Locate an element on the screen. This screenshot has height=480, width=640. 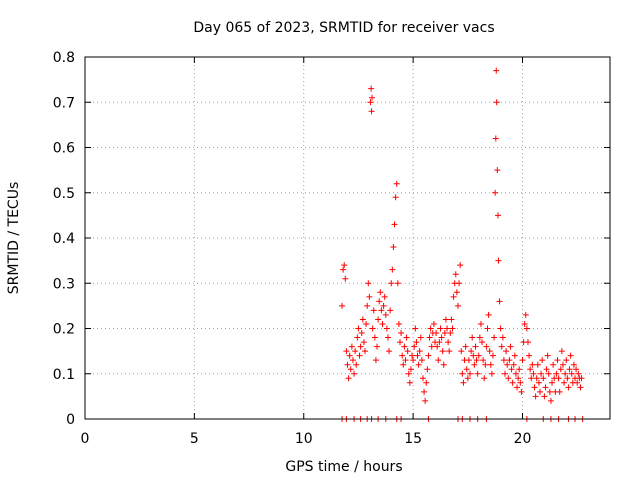
x-tick-label: 20 is located at coordinates (523, 439).